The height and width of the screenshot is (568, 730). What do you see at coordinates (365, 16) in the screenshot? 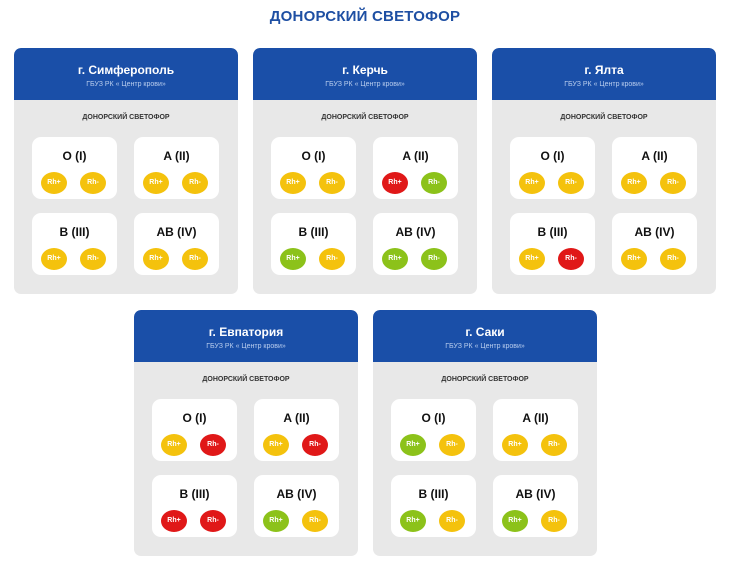
I see `page-title: ДОНОРСКИЙ СВЕТОФОР` at bounding box center [365, 16].